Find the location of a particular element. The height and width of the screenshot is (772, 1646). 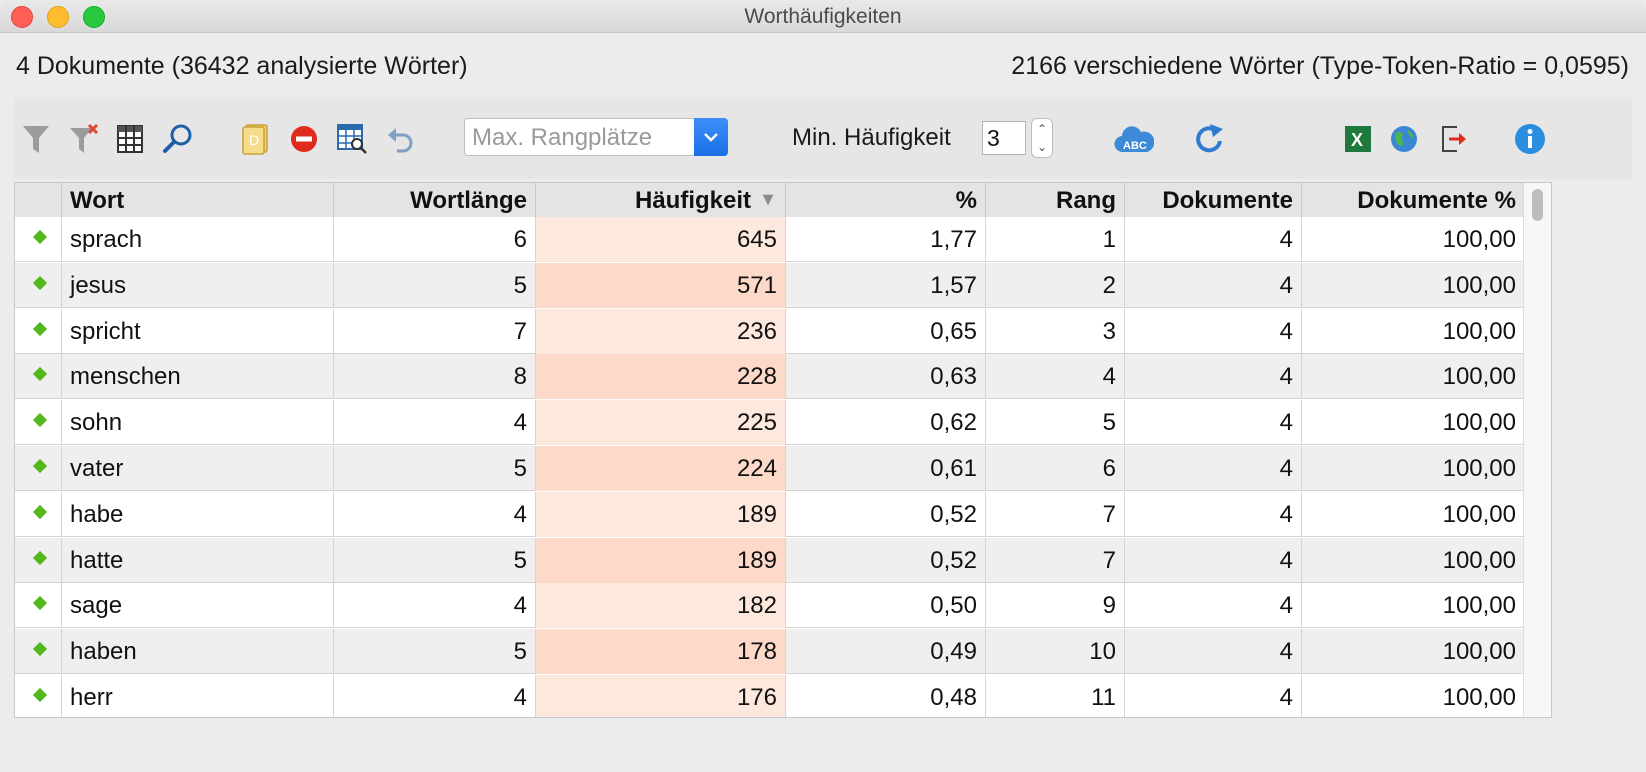

table-row: jesus 5 571 1,57 2 4 100,00 is located at coordinates (770, 285).